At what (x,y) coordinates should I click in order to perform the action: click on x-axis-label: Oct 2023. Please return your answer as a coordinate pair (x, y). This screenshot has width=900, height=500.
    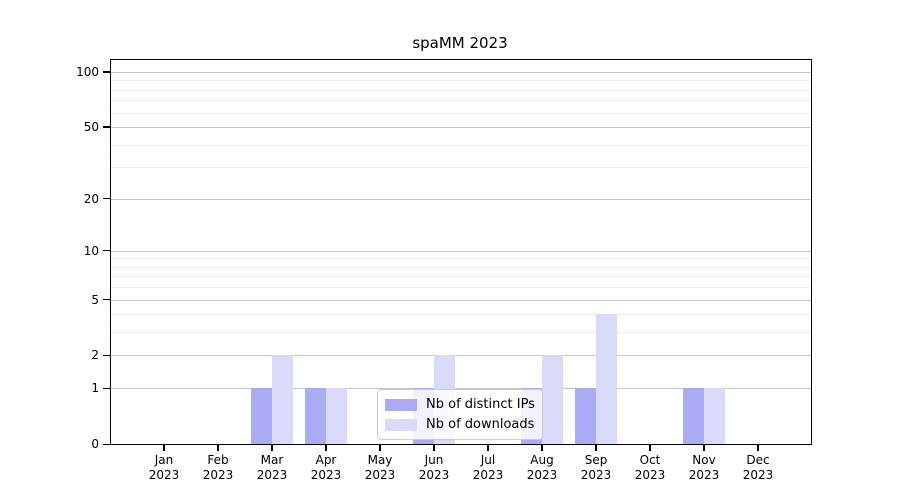
    Looking at the image, I should click on (650, 467).